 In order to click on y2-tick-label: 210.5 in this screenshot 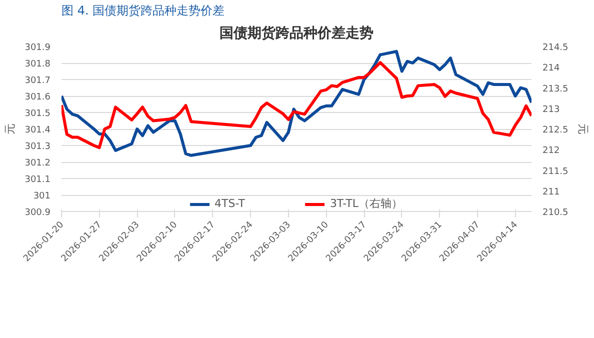, I will do `click(555, 213)`.